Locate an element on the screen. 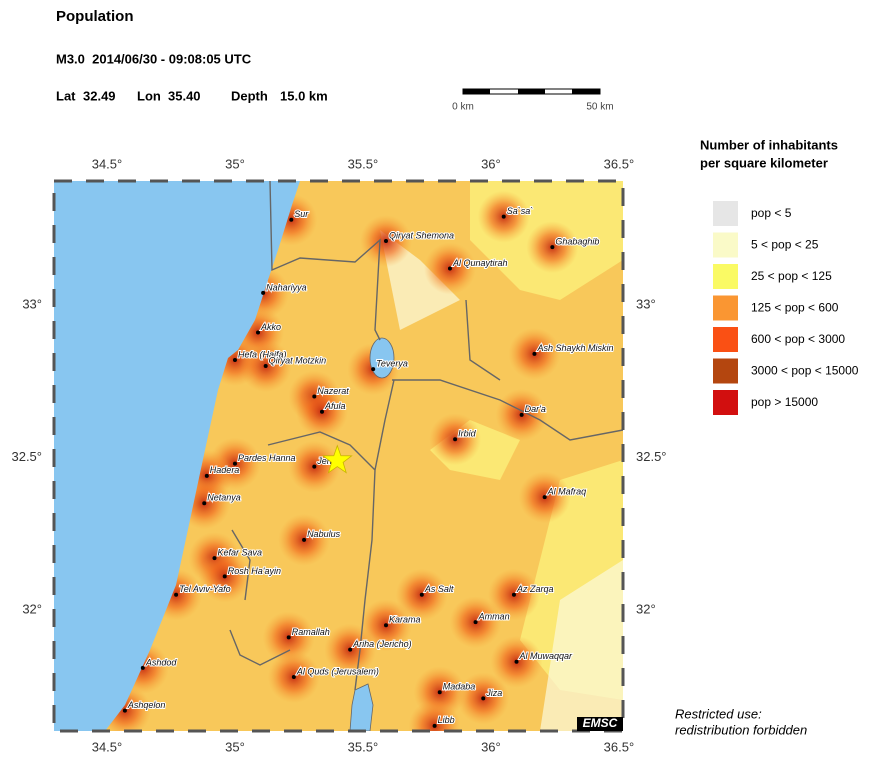 The height and width of the screenshot is (763, 884). legend-label: 5 < pop < 25 is located at coordinates (785, 245).